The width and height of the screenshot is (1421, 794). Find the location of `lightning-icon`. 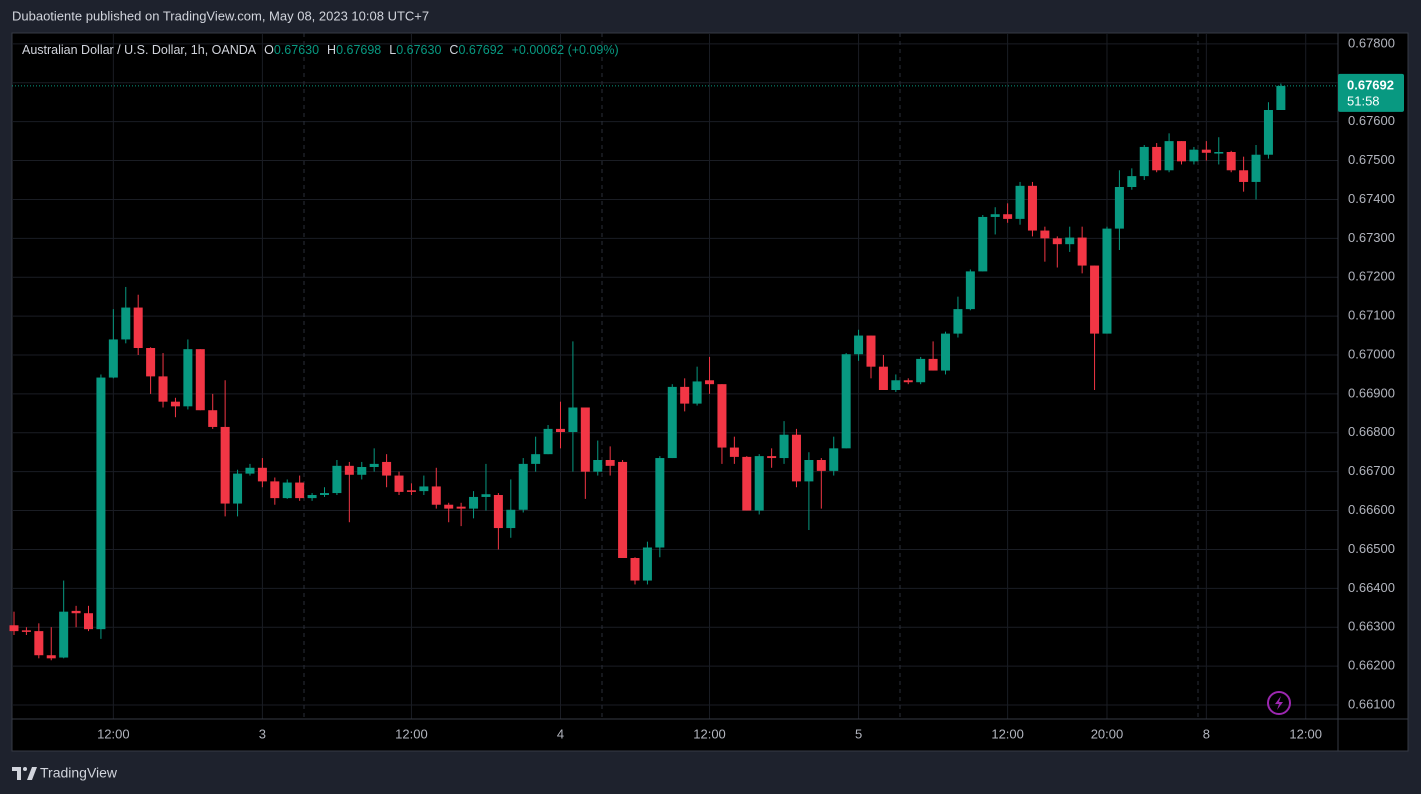

lightning-icon is located at coordinates (1279, 703).